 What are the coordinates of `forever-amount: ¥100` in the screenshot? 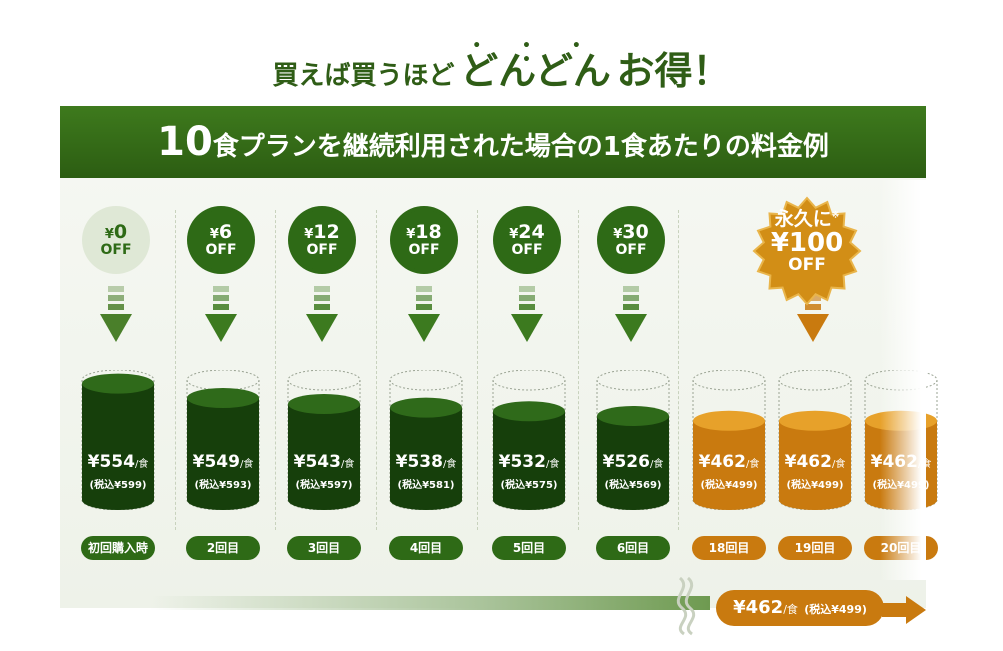 It's located at (807, 242).